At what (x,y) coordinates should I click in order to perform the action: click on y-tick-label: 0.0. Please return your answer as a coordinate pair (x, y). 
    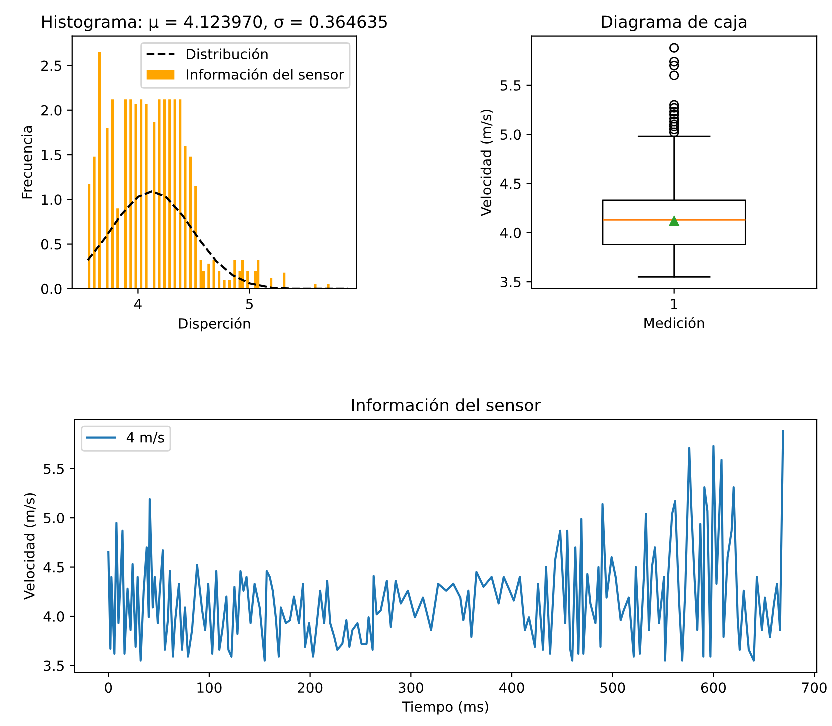
    Looking at the image, I should click on (51, 289).